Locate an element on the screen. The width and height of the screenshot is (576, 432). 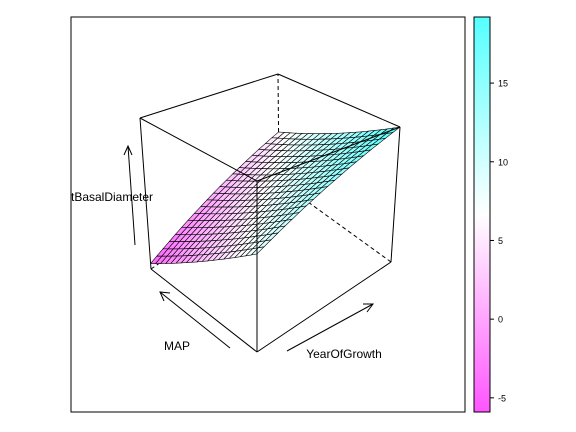
color-key-tick-label: 15 is located at coordinates (503, 84).